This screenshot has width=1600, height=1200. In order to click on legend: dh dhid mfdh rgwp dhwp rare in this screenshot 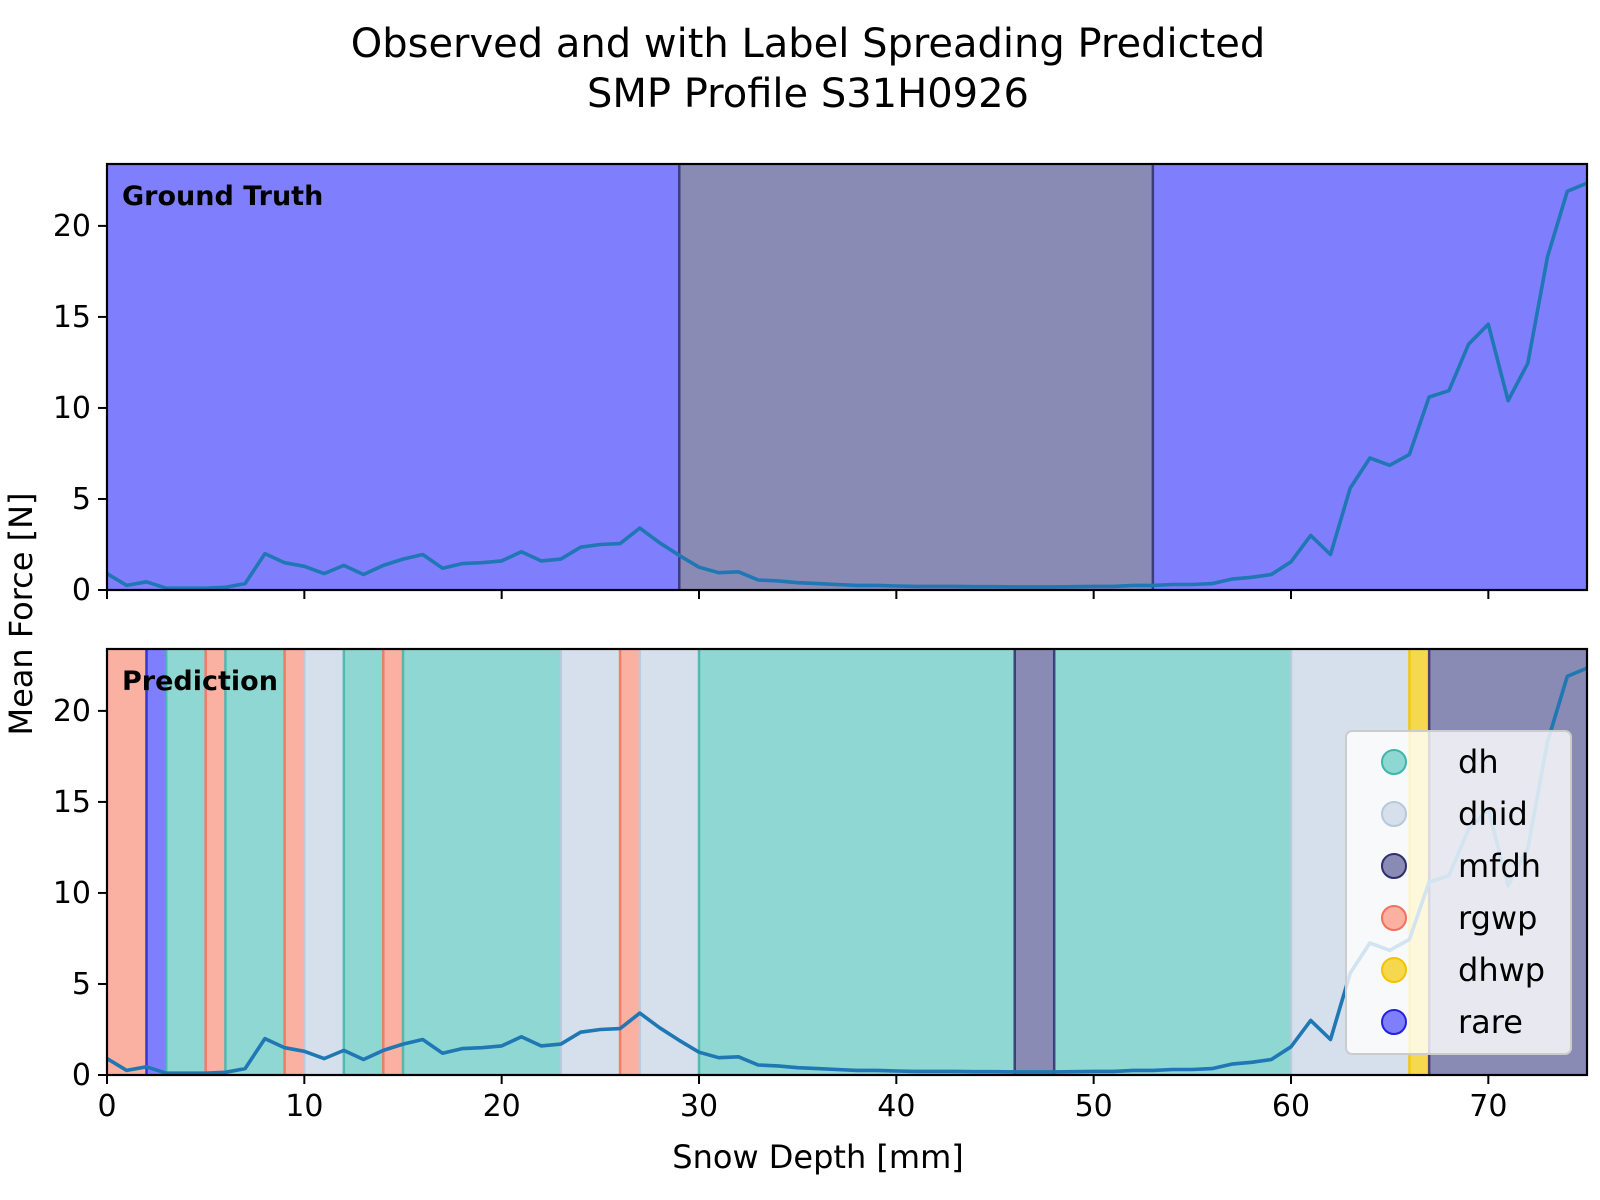, I will do `click(1458, 892)`.